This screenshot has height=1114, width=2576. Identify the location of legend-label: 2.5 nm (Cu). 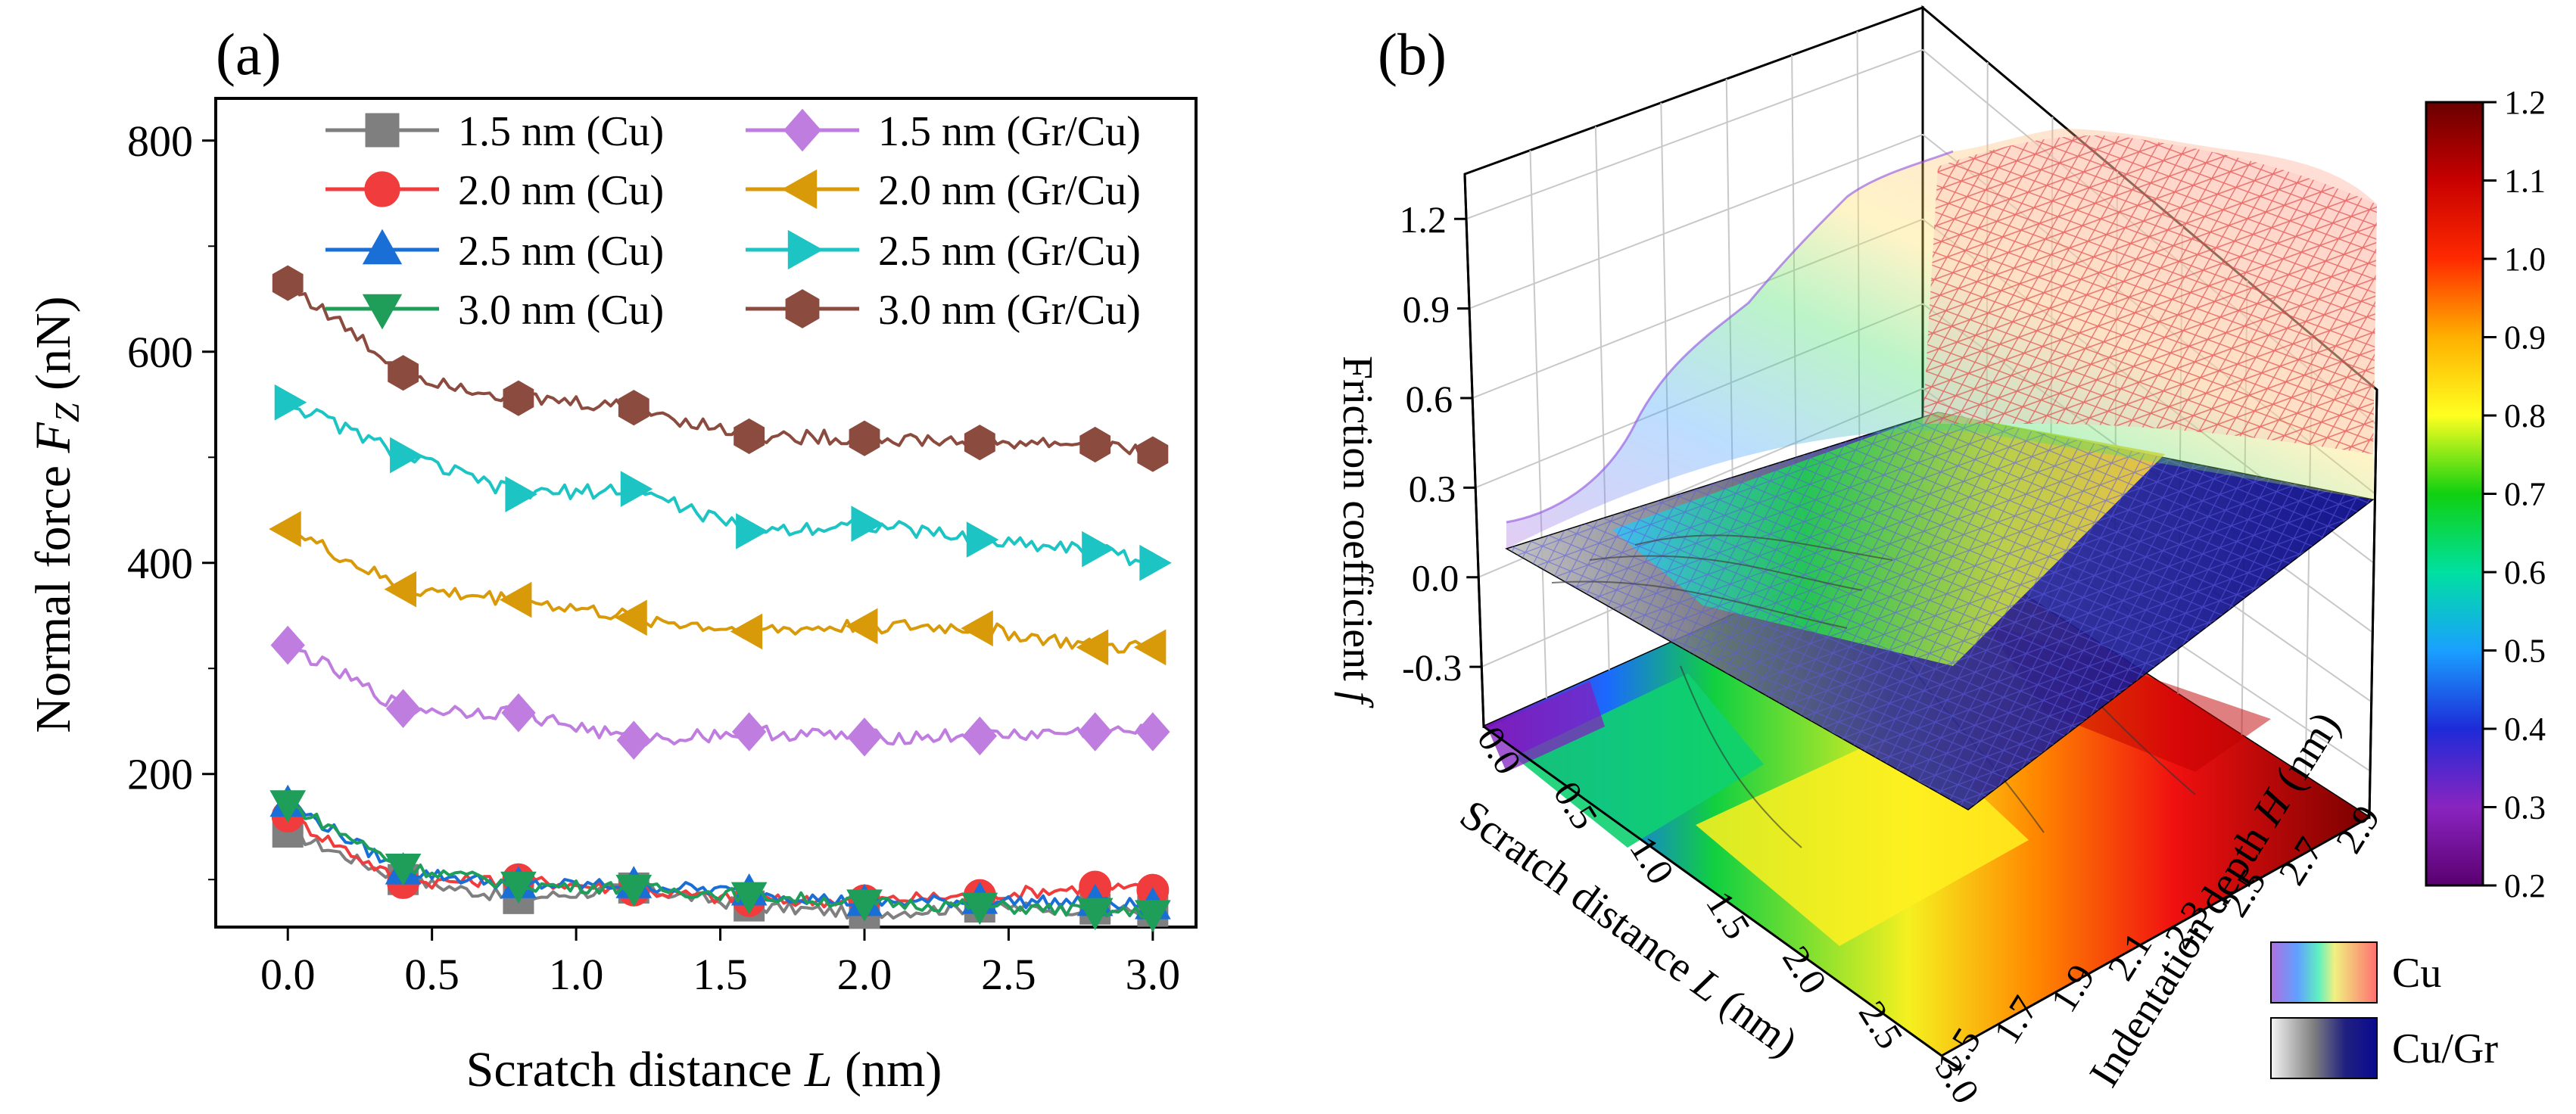
(561, 251).